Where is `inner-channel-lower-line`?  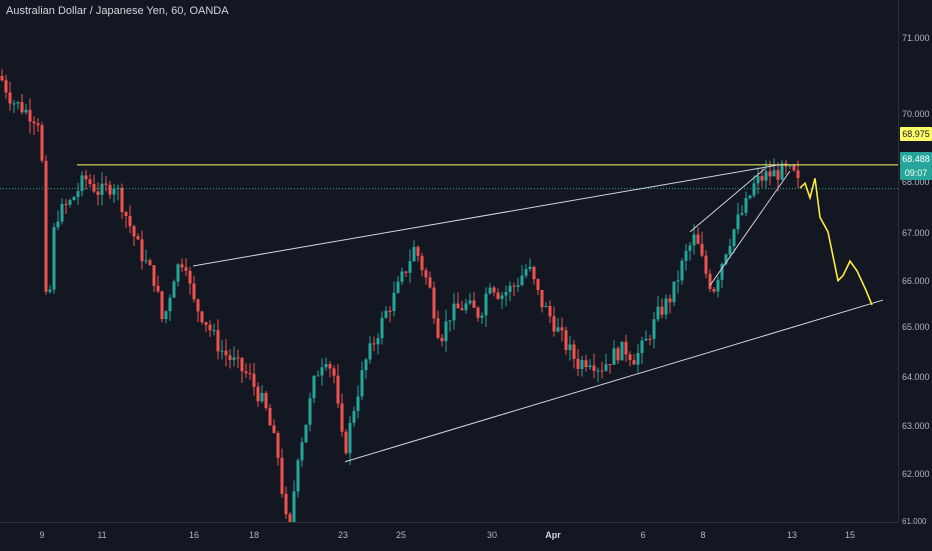 inner-channel-lower-line is located at coordinates (750, 228).